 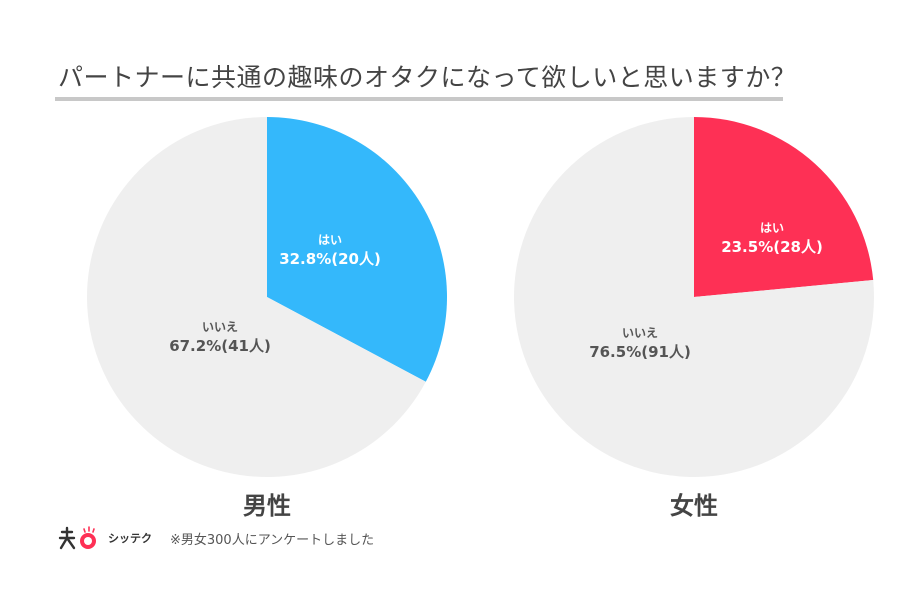 What do you see at coordinates (419, 99) in the screenshot?
I see `title-underline` at bounding box center [419, 99].